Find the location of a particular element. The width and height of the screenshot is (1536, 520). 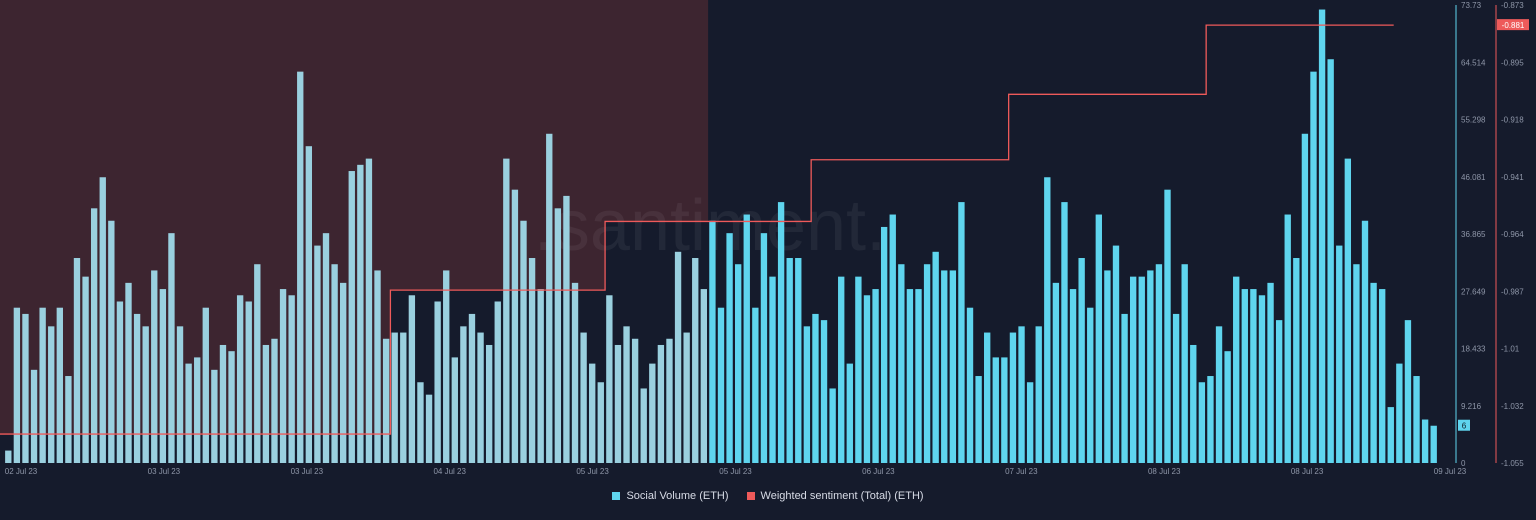

volume-value-badge-bg is located at coordinates (1464, 425).